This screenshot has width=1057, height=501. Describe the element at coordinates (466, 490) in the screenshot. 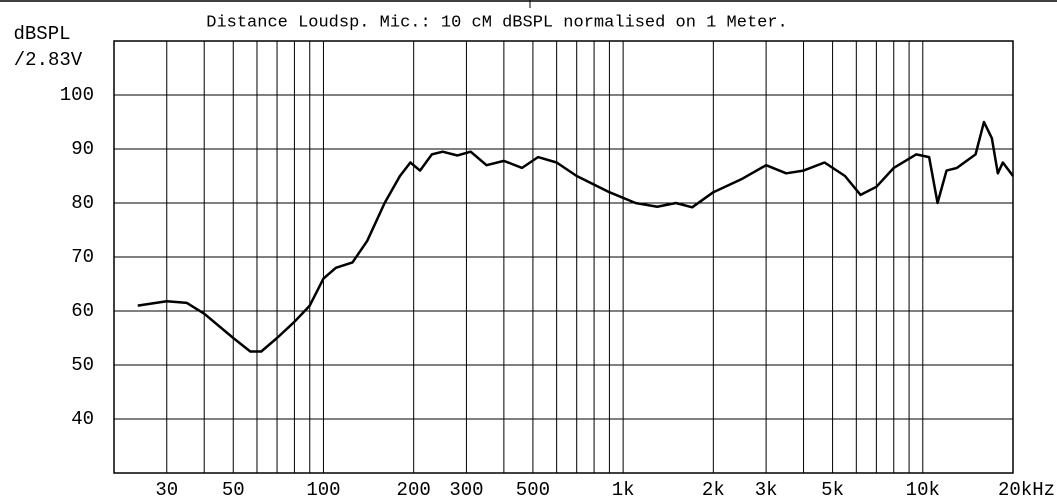

I see `x-tick-label: 300` at that location.